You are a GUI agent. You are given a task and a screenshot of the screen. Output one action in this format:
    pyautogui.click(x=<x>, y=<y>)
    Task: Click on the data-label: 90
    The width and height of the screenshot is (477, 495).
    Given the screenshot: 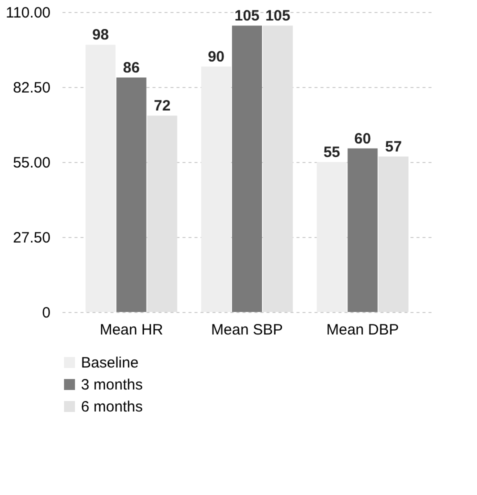 What is the action you would take?
    pyautogui.click(x=216, y=57)
    